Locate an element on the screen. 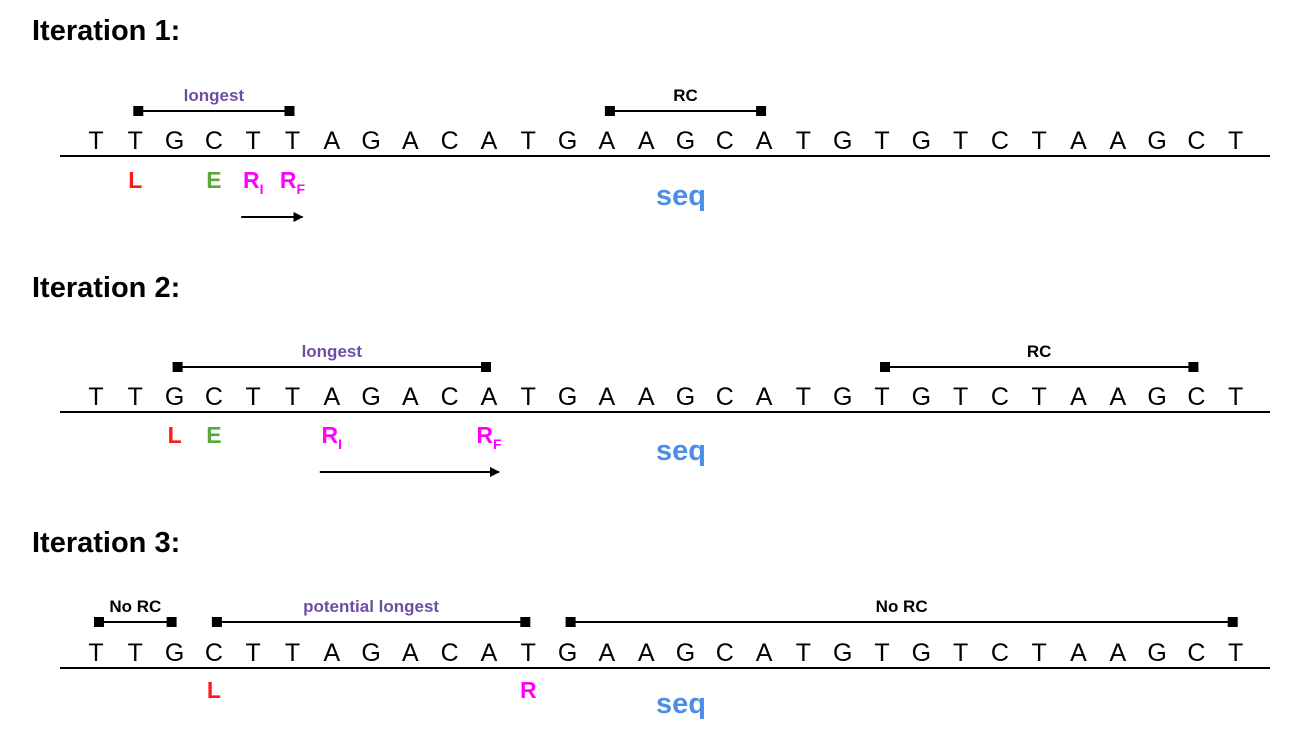  interval-span: potential longest is located at coordinates (371, 612).